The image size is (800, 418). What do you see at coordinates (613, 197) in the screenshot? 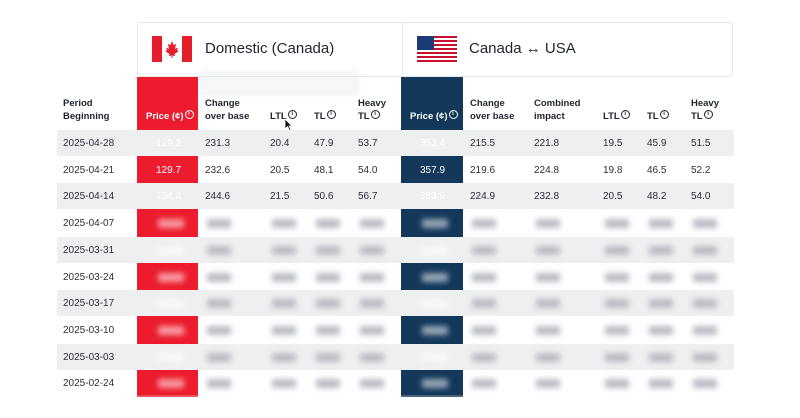
I see `table-cell-c-ltl: 20.5` at bounding box center [613, 197].